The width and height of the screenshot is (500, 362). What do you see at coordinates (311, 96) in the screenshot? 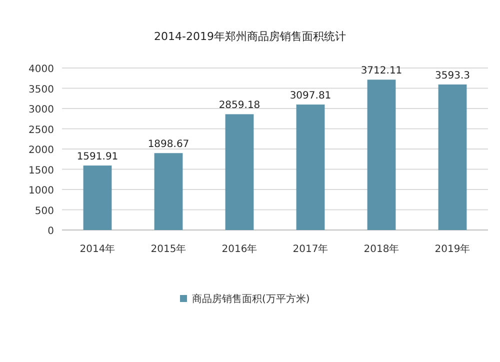
I see `data-label: 3097.81` at bounding box center [311, 96].